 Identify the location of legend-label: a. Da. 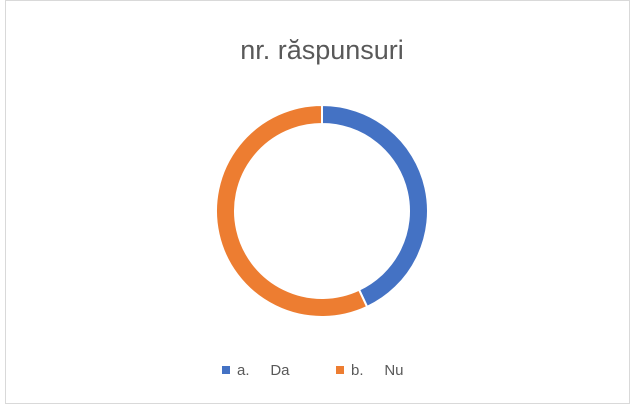
(263, 370).